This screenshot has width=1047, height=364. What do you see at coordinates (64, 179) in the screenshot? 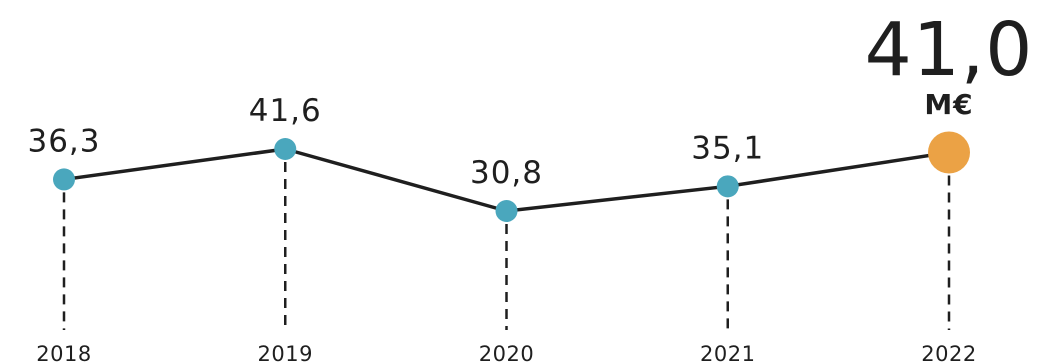
I see `data-point-2018` at bounding box center [64, 179].